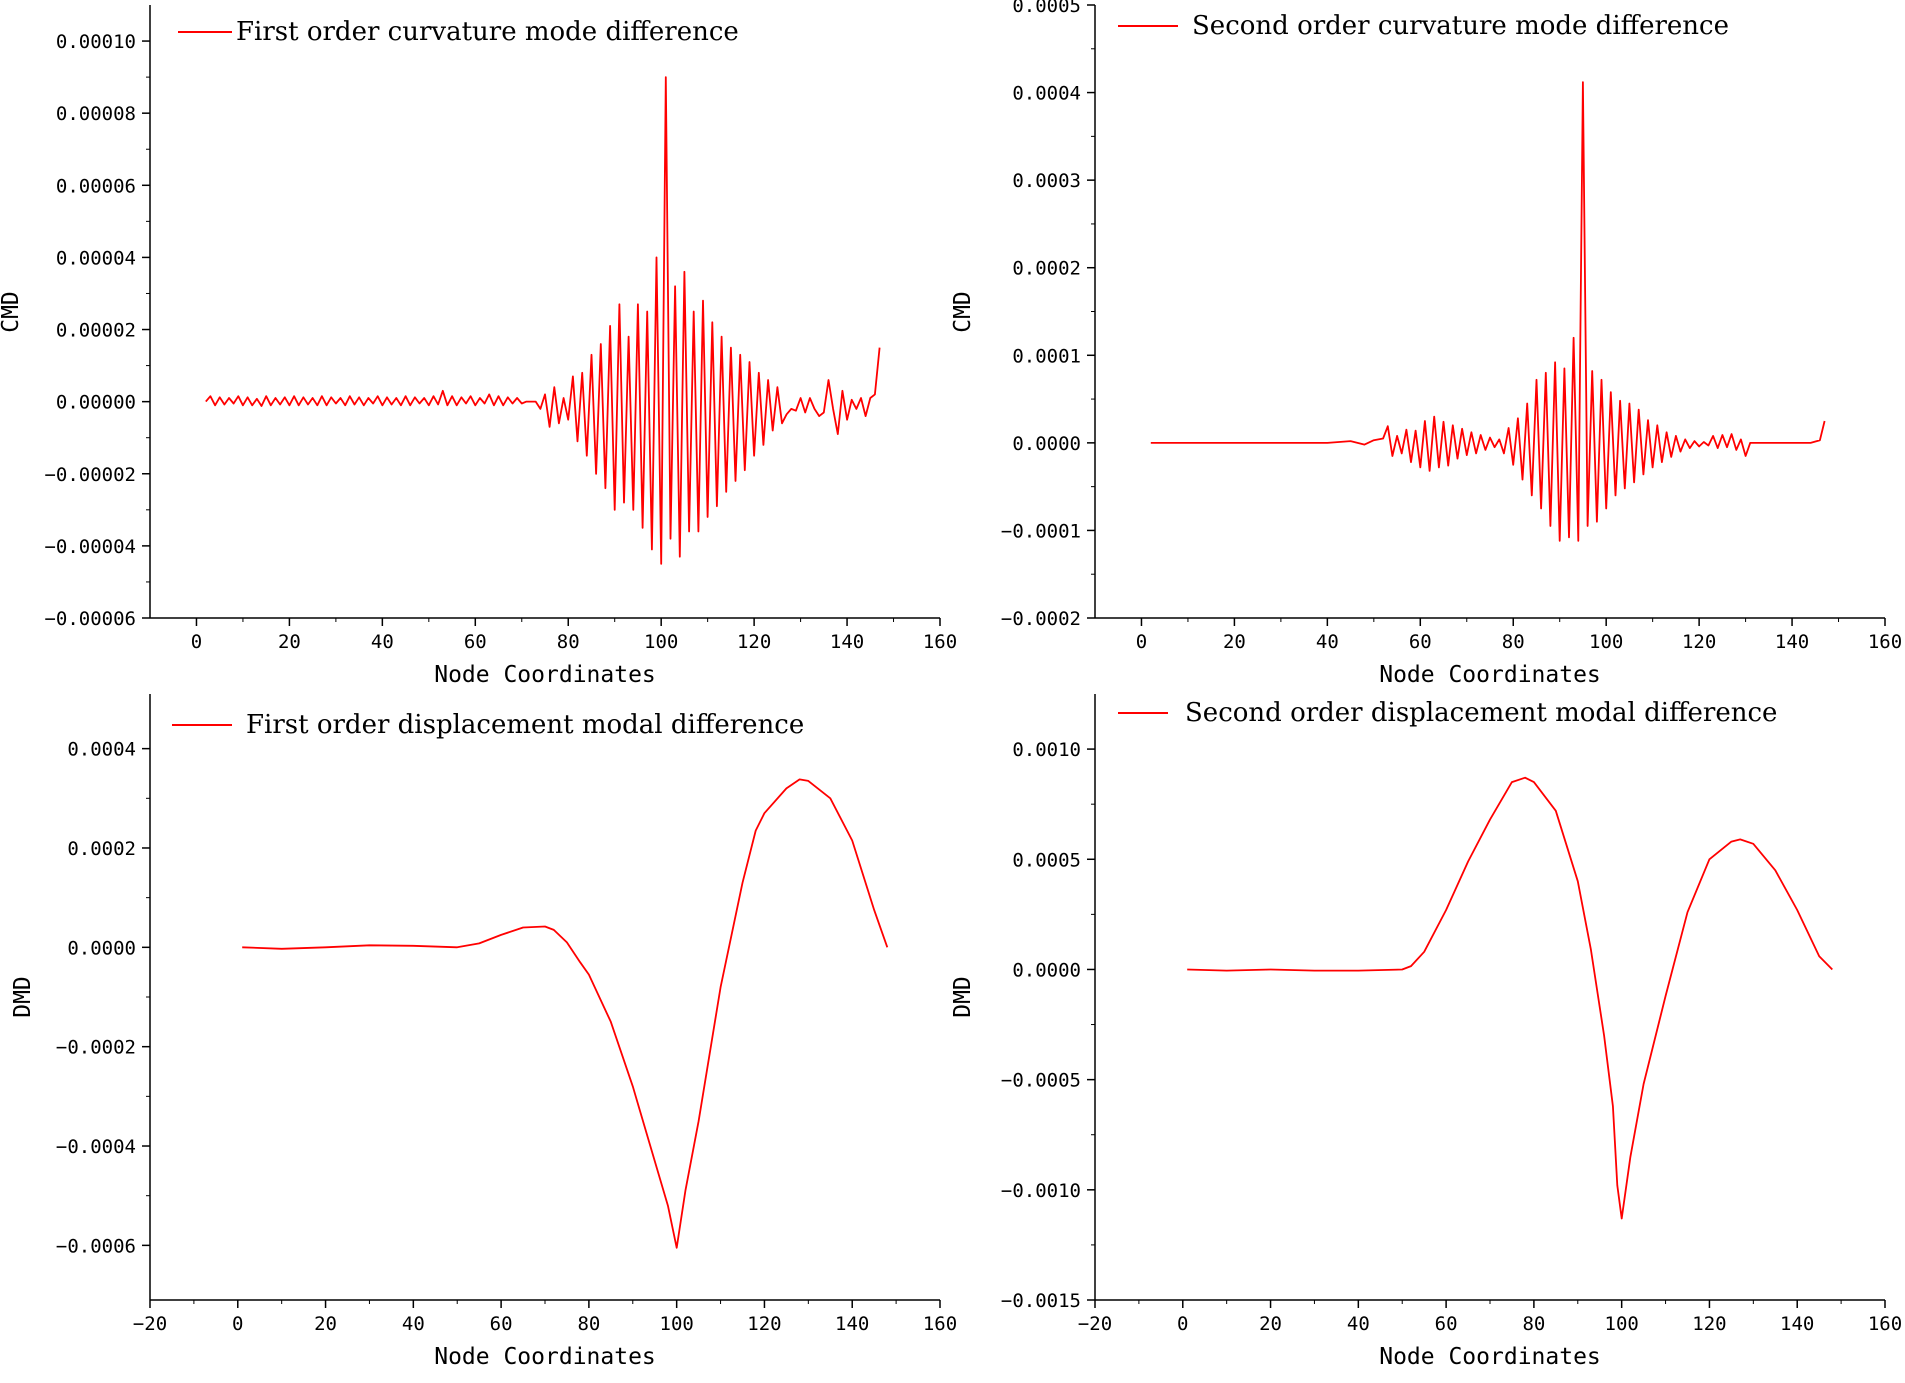 The width and height of the screenshot is (1905, 1383). What do you see at coordinates (96, 331) in the screenshot?
I see `y-tick-label: 0.00002` at bounding box center [96, 331].